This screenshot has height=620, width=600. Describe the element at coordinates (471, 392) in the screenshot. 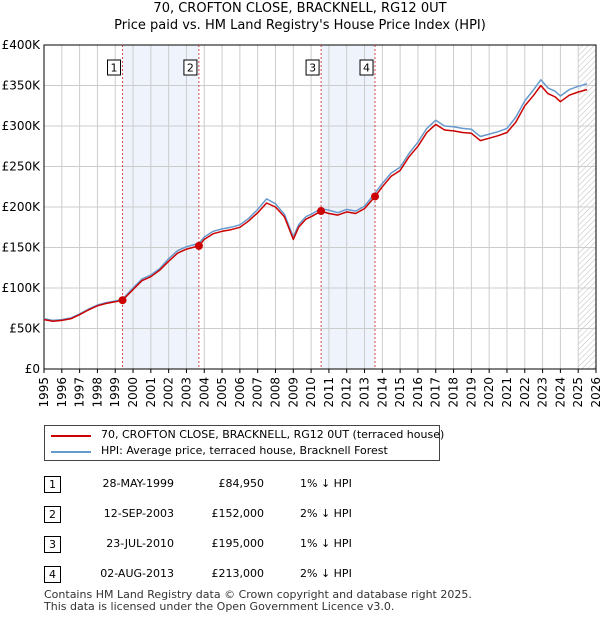

I see `x-tick-label: 2019` at that location.